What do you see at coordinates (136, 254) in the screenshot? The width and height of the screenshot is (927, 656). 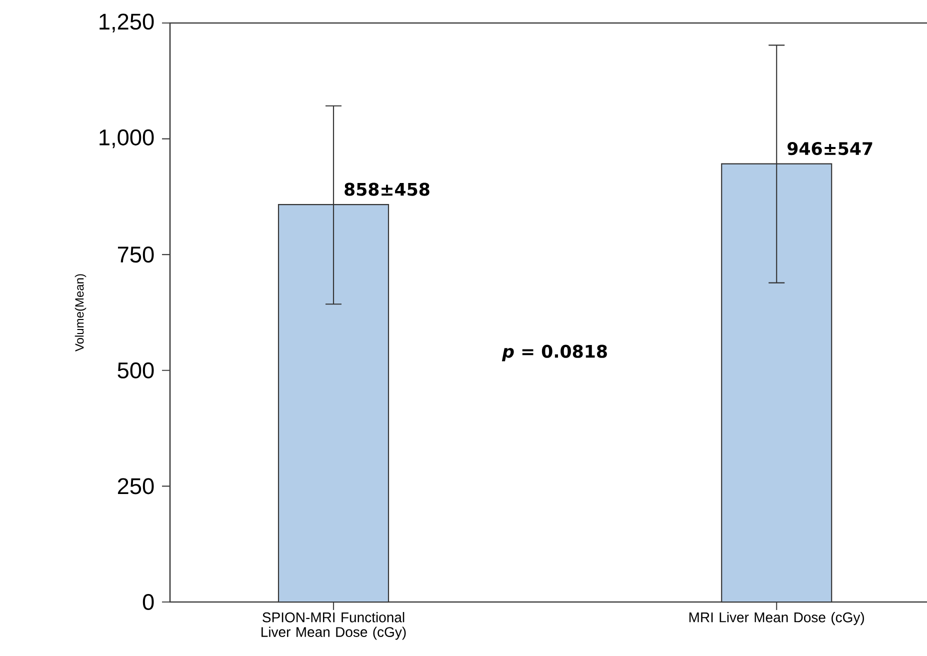 I see `y-tick-label: 750` at bounding box center [136, 254].